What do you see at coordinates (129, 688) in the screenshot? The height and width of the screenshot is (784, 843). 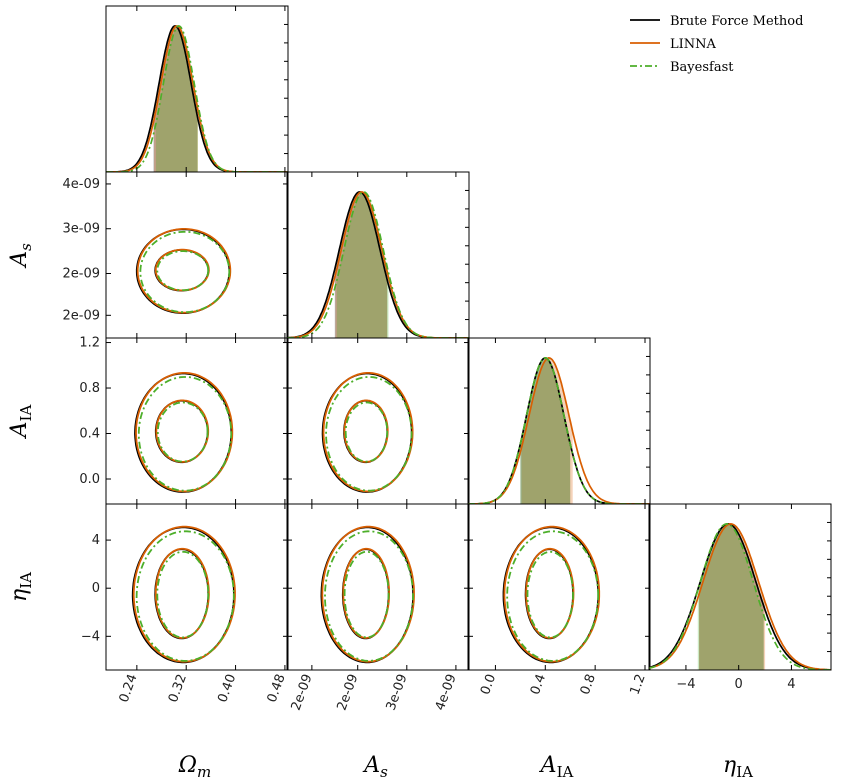 I see `x-tick-label: 0.24` at bounding box center [129, 688].